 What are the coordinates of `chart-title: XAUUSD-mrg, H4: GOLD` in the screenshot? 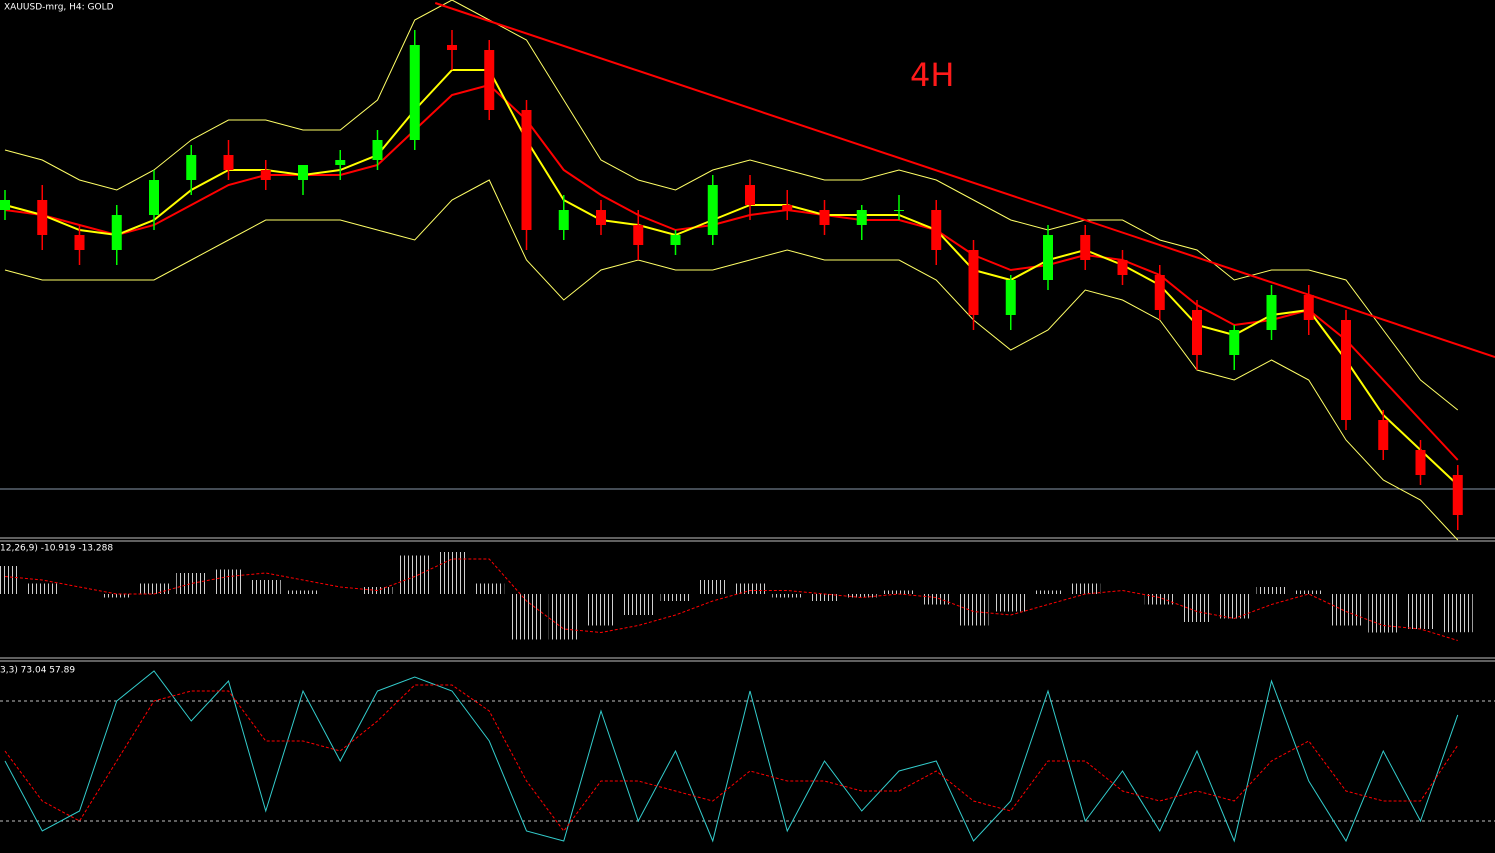 It's located at (59, 8).